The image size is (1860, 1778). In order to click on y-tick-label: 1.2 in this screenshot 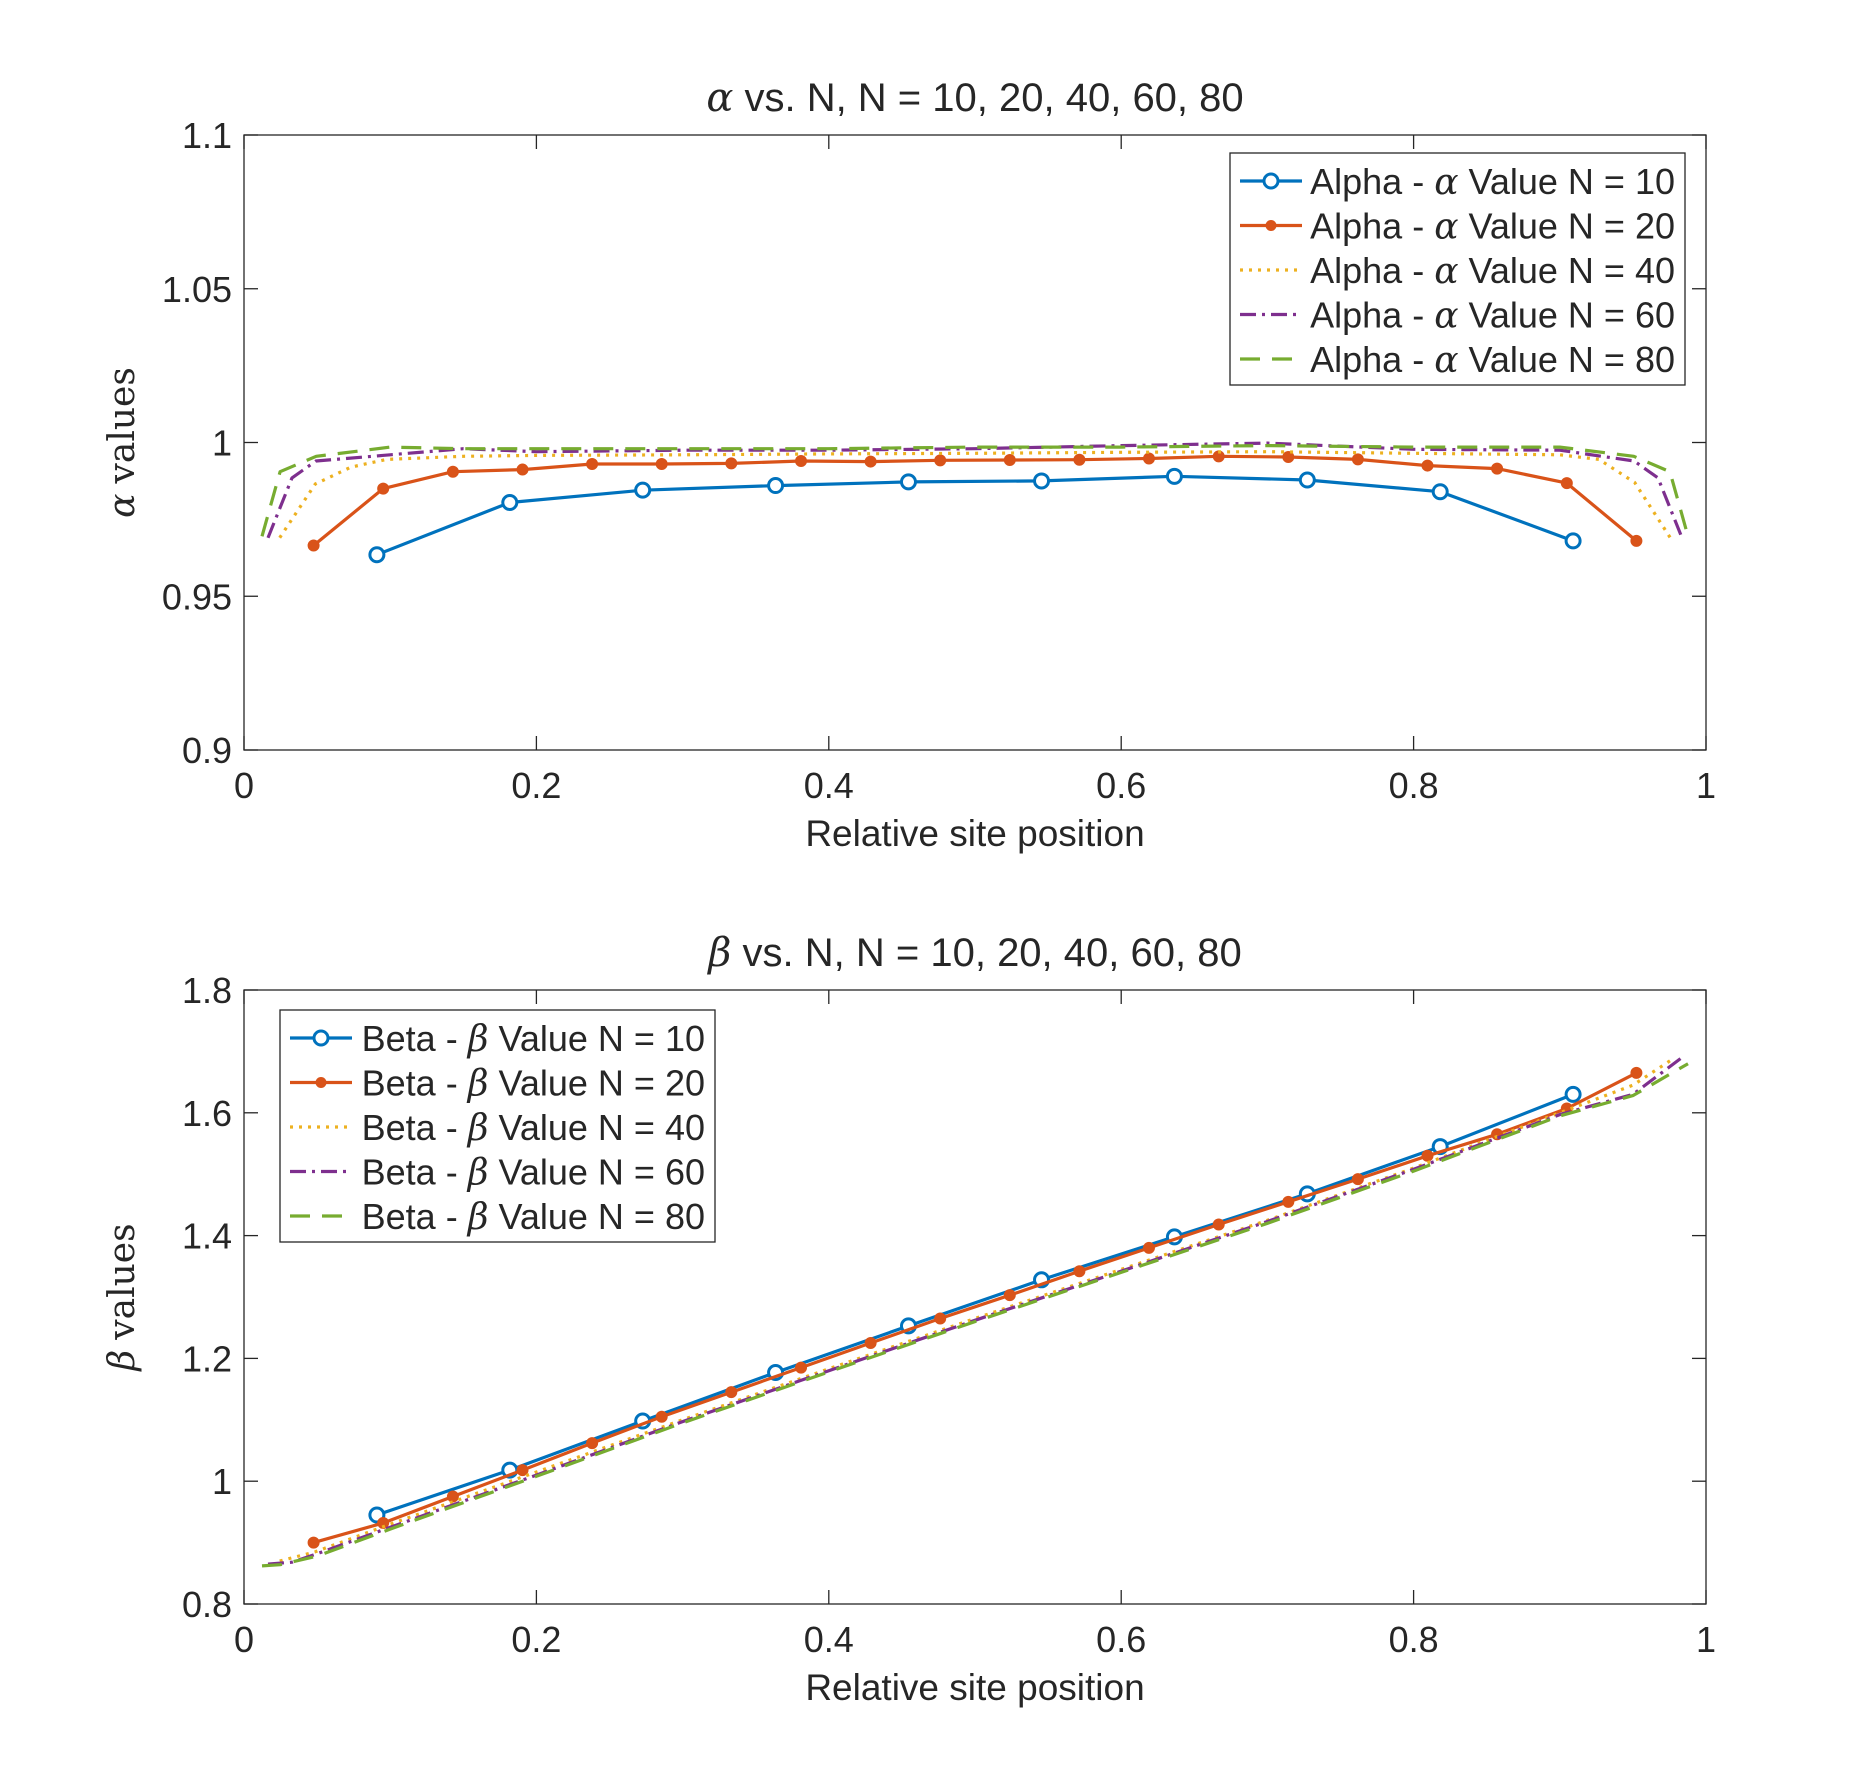, I will do `click(207, 1358)`.